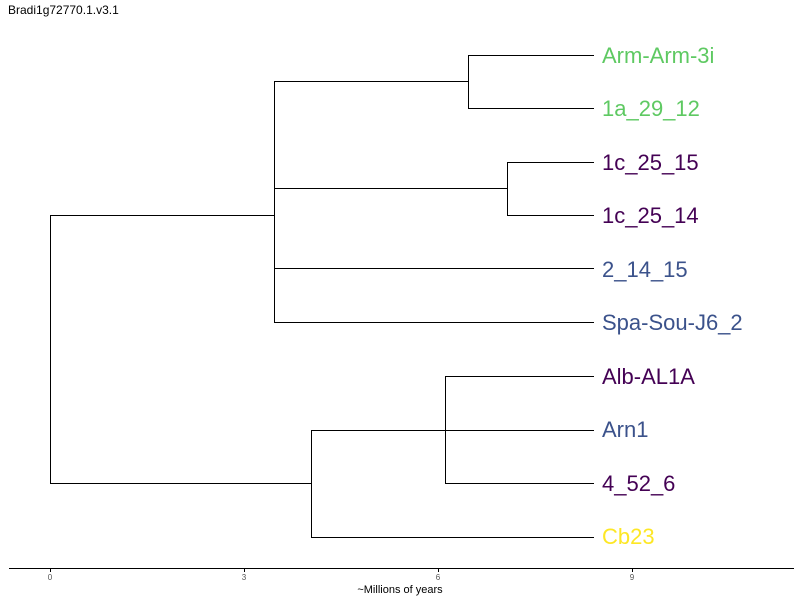  I want to click on x-tick-label: 0, so click(50, 577).